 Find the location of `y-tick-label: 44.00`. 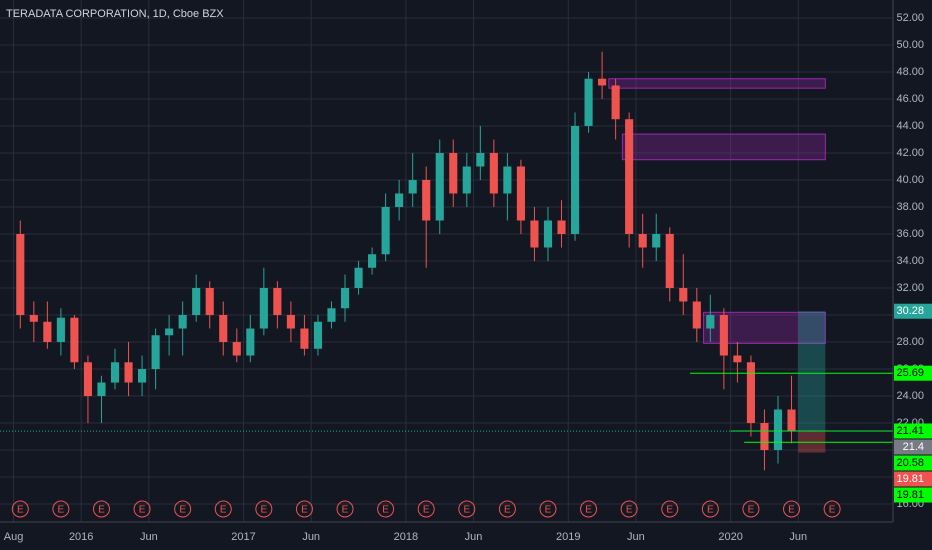

y-tick-label: 44.00 is located at coordinates (910, 126).